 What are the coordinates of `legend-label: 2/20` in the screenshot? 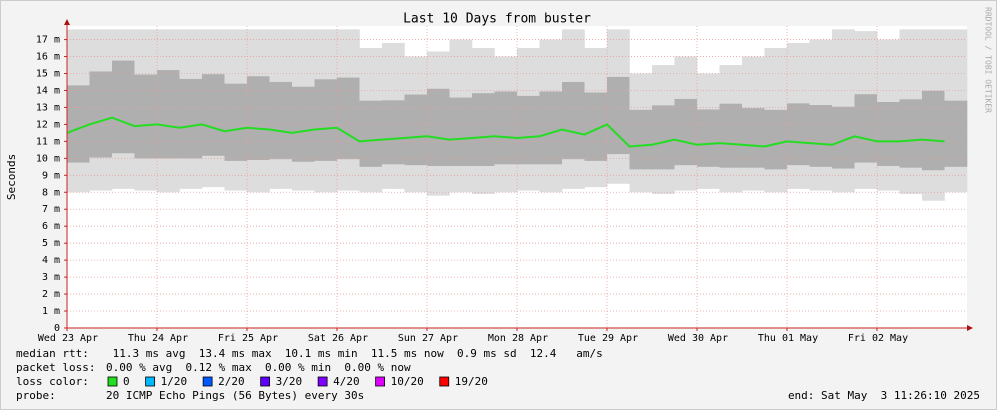 It's located at (231, 381).